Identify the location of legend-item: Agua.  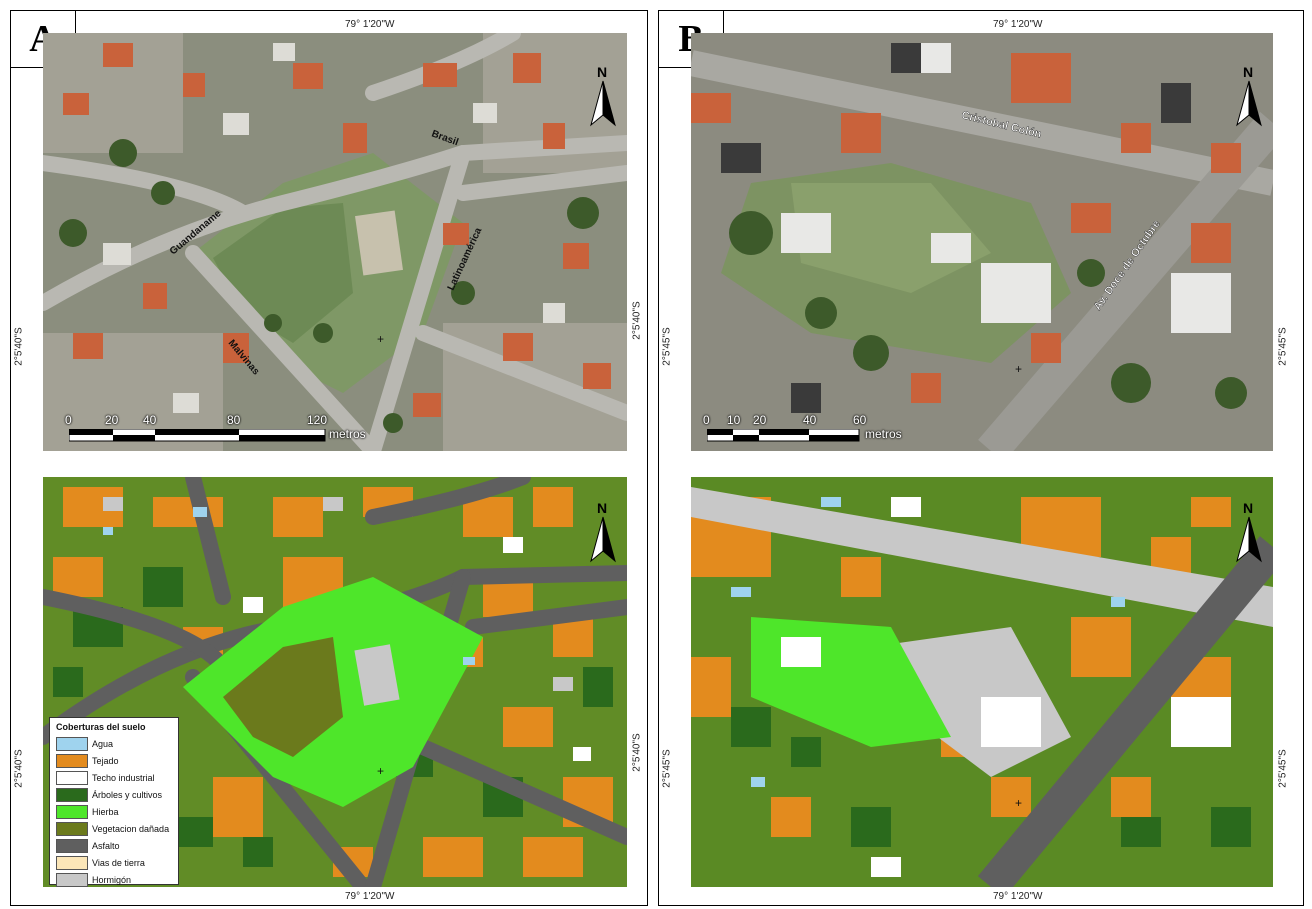
(114, 743).